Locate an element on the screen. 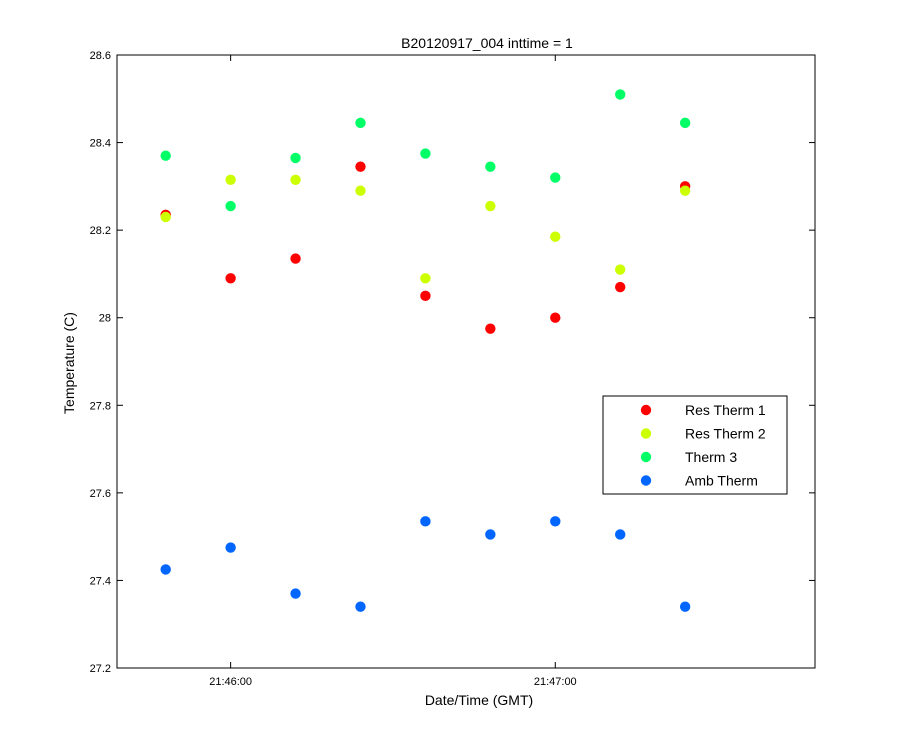 The image size is (900, 750). y-tick-label: 27.2 is located at coordinates (100, 669).